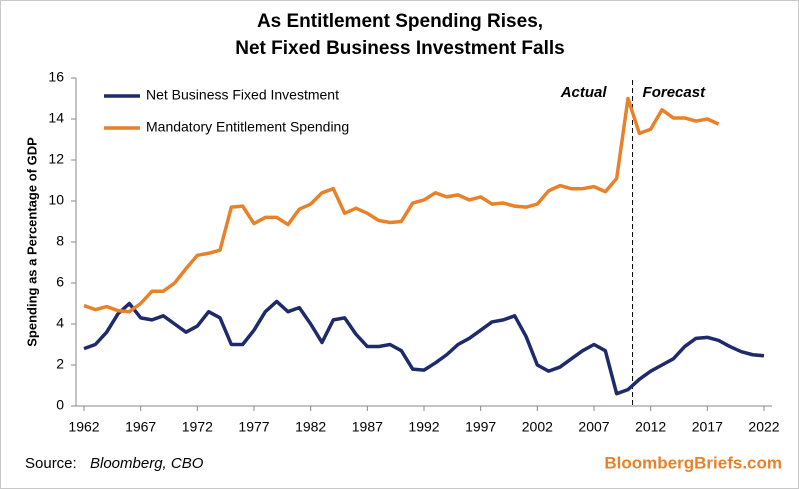  Describe the element at coordinates (56, 118) in the screenshot. I see `y-tick-label: 14` at that location.